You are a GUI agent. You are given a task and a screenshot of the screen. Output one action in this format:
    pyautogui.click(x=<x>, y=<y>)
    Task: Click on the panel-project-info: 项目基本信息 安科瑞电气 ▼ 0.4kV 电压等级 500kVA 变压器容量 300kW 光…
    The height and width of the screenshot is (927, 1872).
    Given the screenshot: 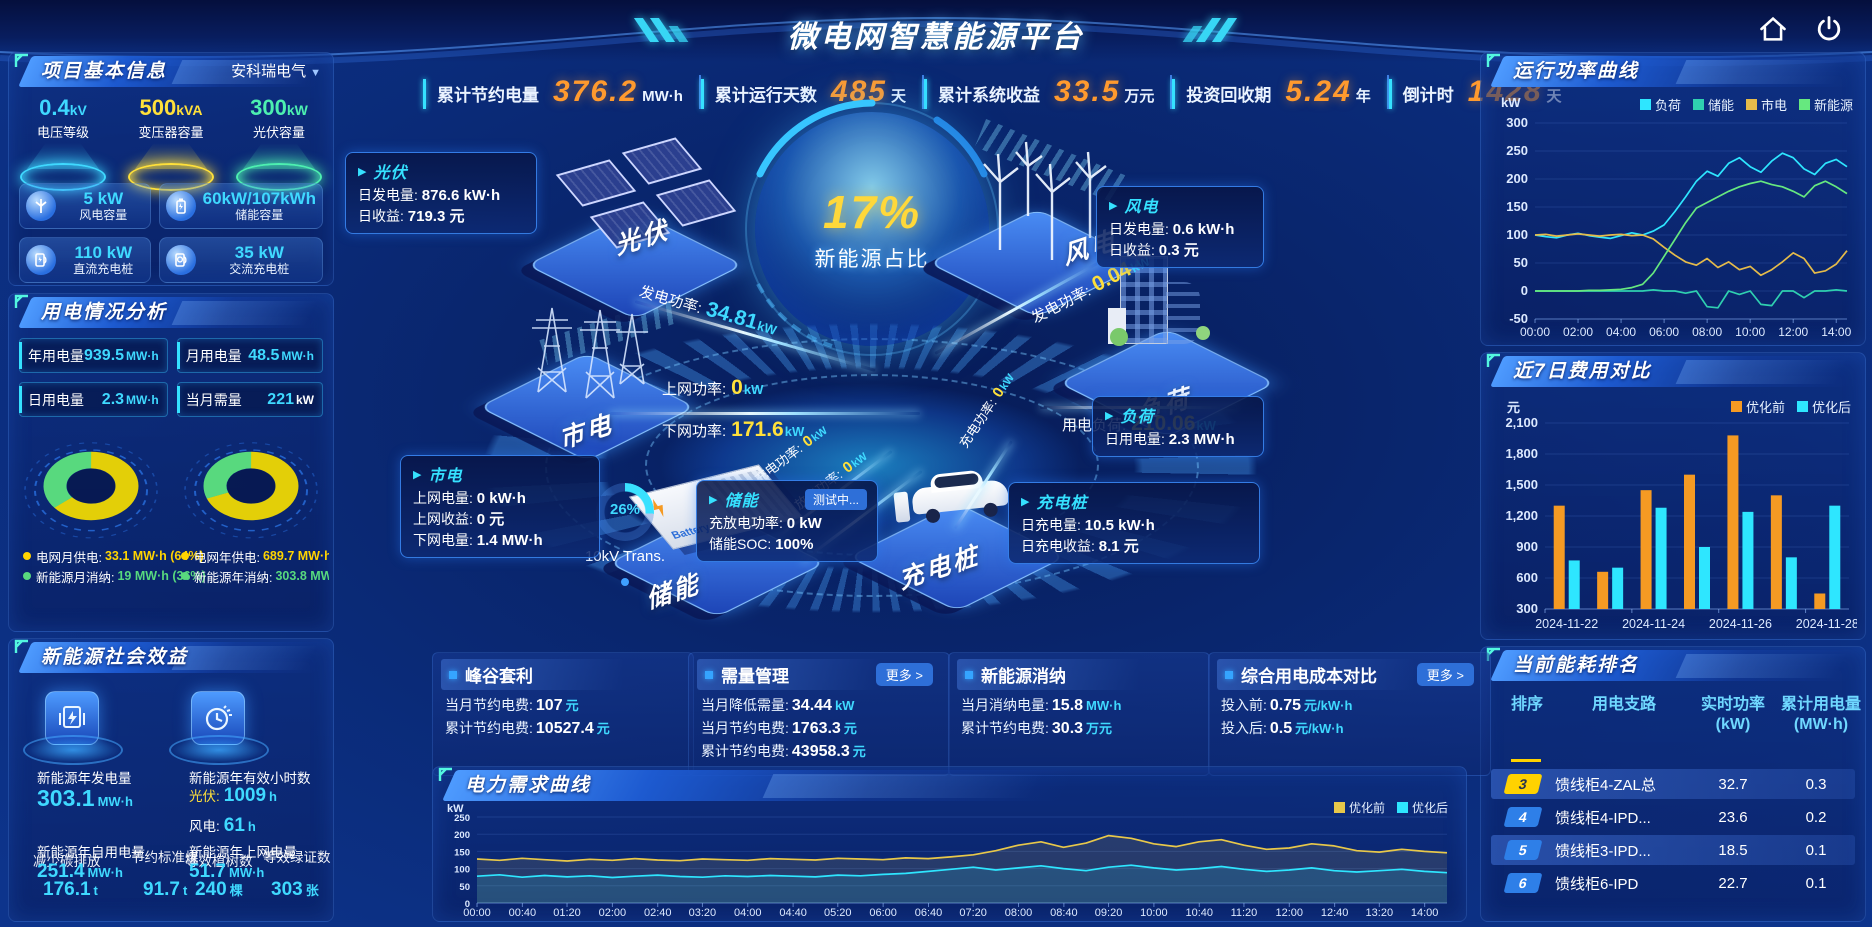 What is the action you would take?
    pyautogui.click(x=171, y=169)
    